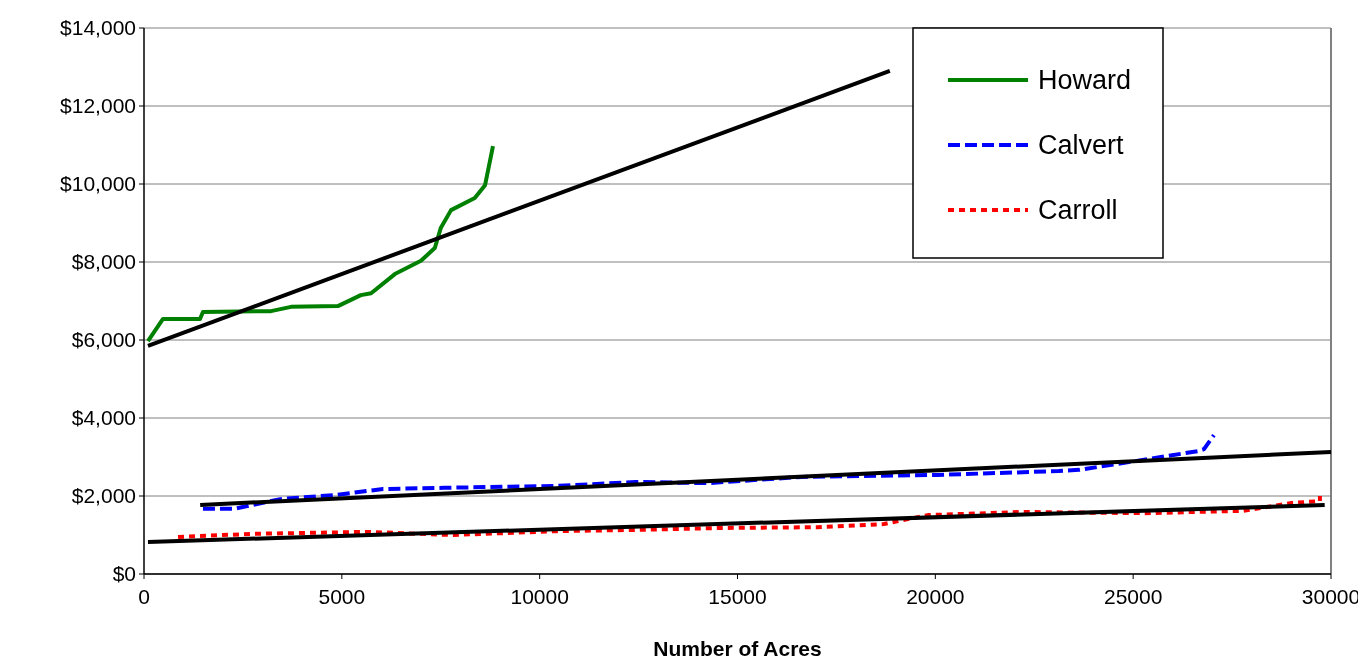  What do you see at coordinates (144, 596) in the screenshot?
I see `x-tick-label: 0` at bounding box center [144, 596].